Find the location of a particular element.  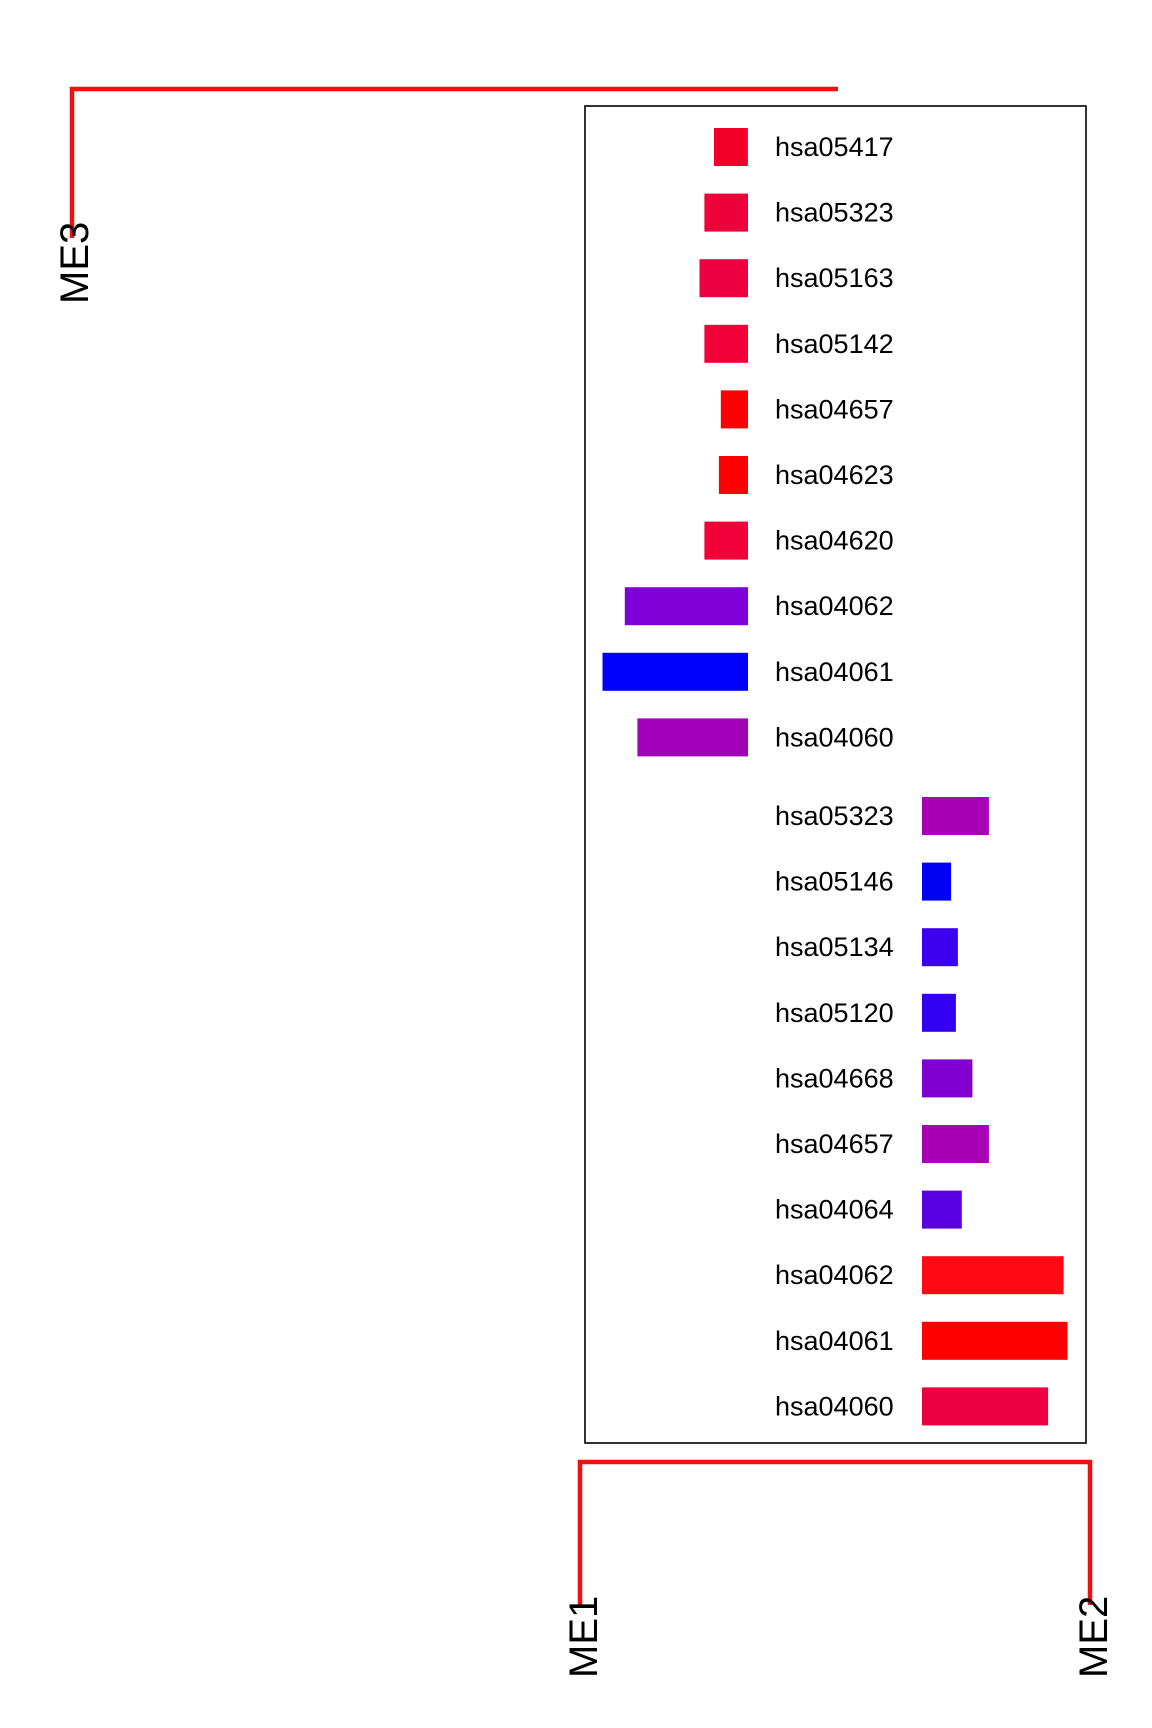

category-label-me3-hsa04623: hsa04623 is located at coordinates (834, 475).